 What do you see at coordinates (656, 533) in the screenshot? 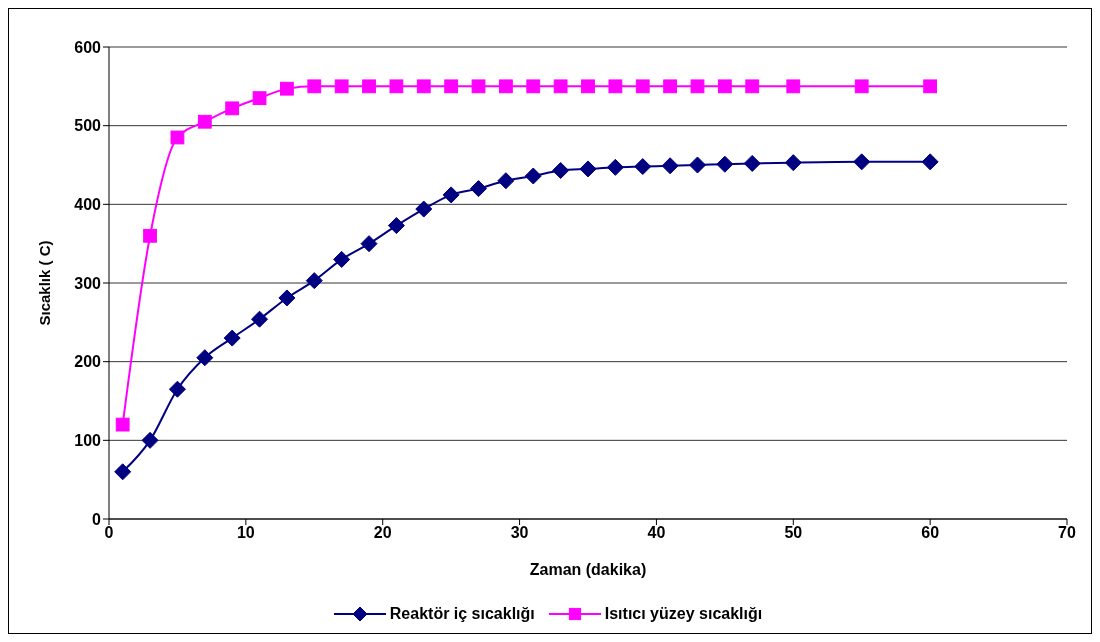
I see `x-tick-label: 40` at bounding box center [656, 533].